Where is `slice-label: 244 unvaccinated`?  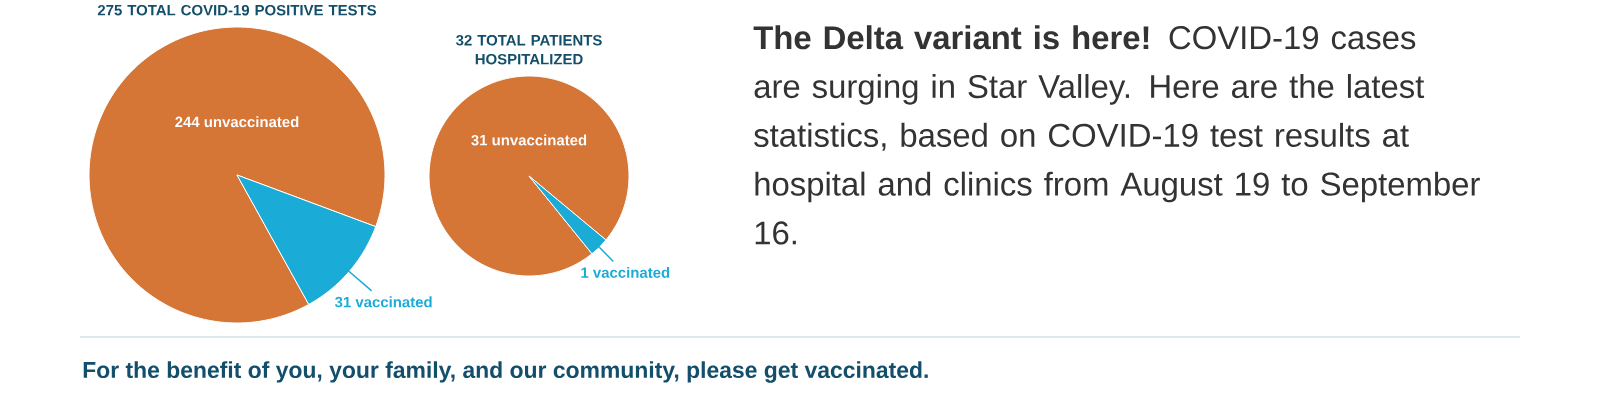 slice-label: 244 unvaccinated is located at coordinates (237, 122).